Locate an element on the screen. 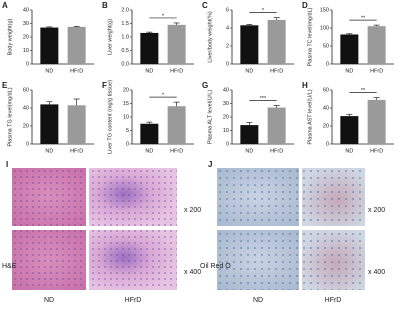 The image size is (400, 312). panel-letter: F is located at coordinates (104, 85).